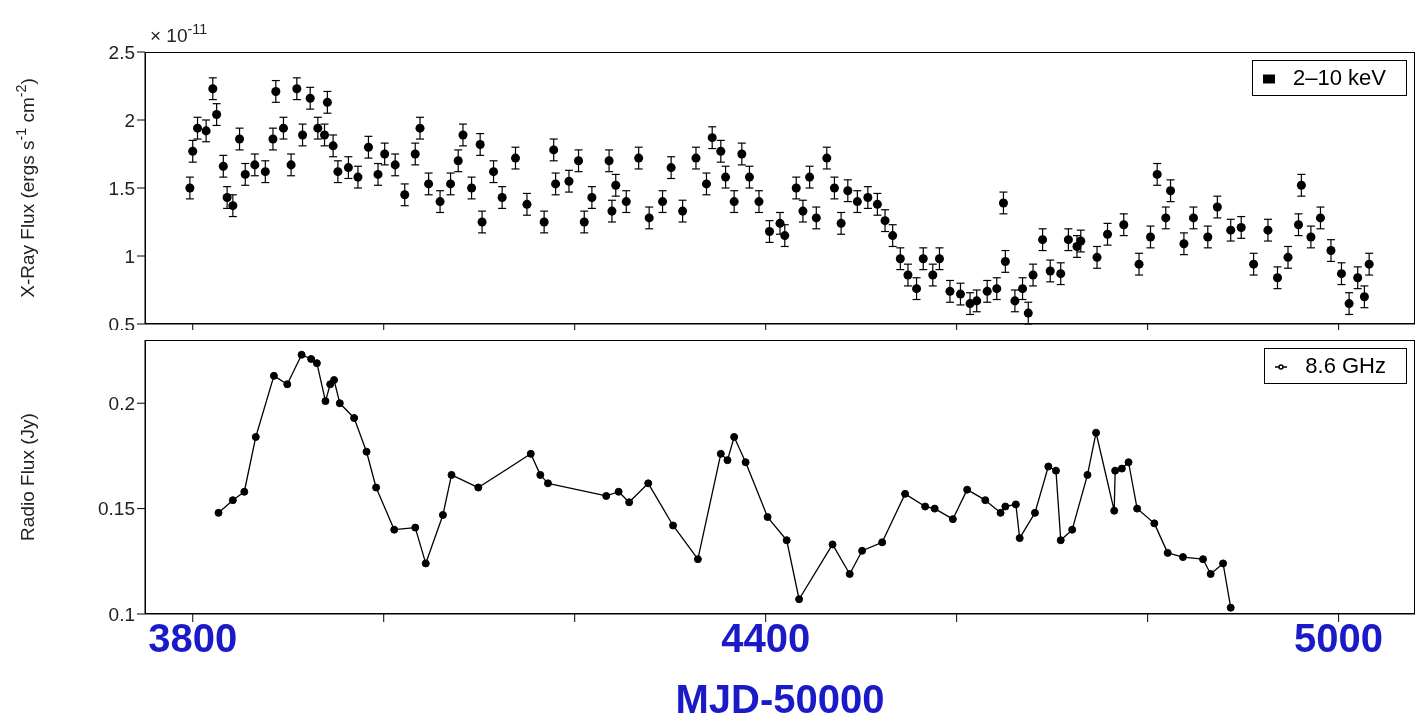 The height and width of the screenshot is (721, 1419). Describe the element at coordinates (116, 509) in the screenshot. I see `y-tick-label: 0.15` at that location.